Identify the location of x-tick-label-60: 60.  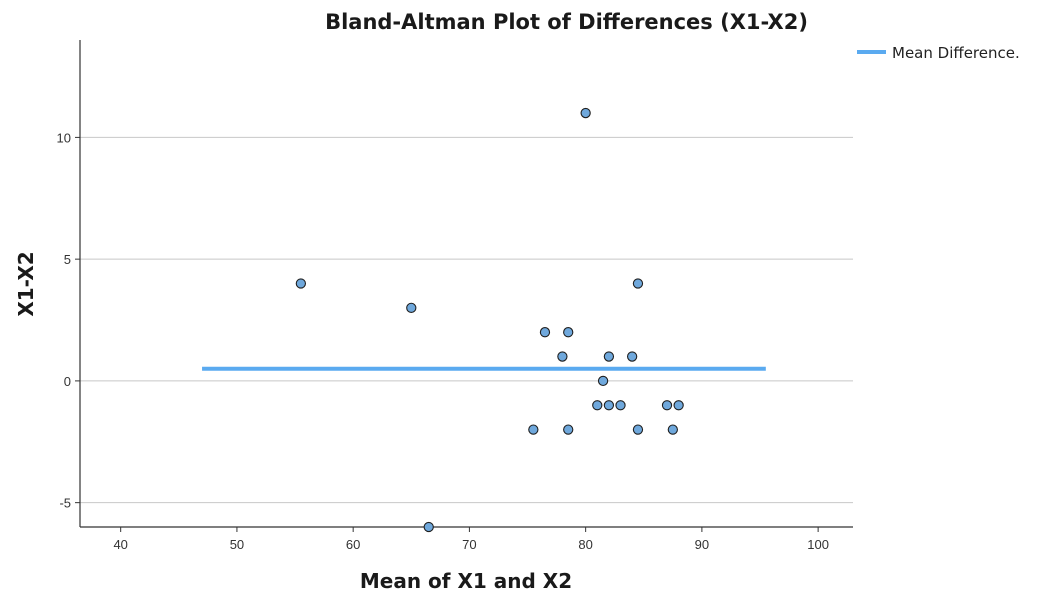
(353, 544).